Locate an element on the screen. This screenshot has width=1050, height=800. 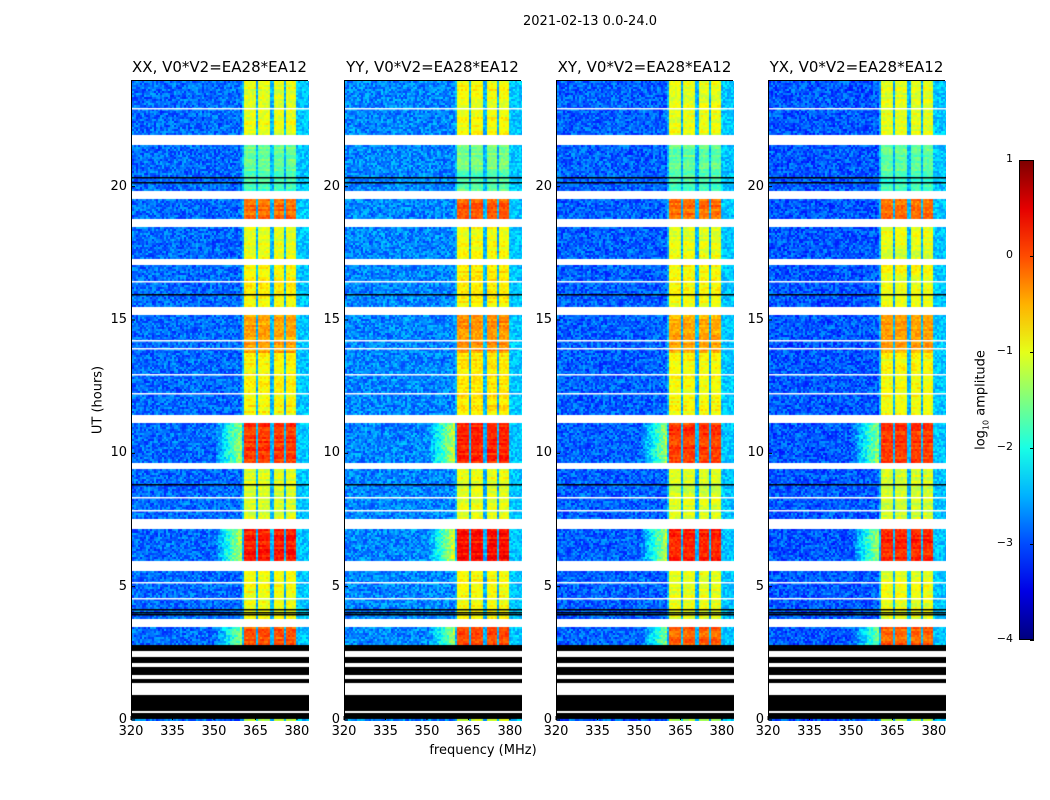
panel-title: YY, V0*V2=EA28*EA12 is located at coordinates (432, 67).